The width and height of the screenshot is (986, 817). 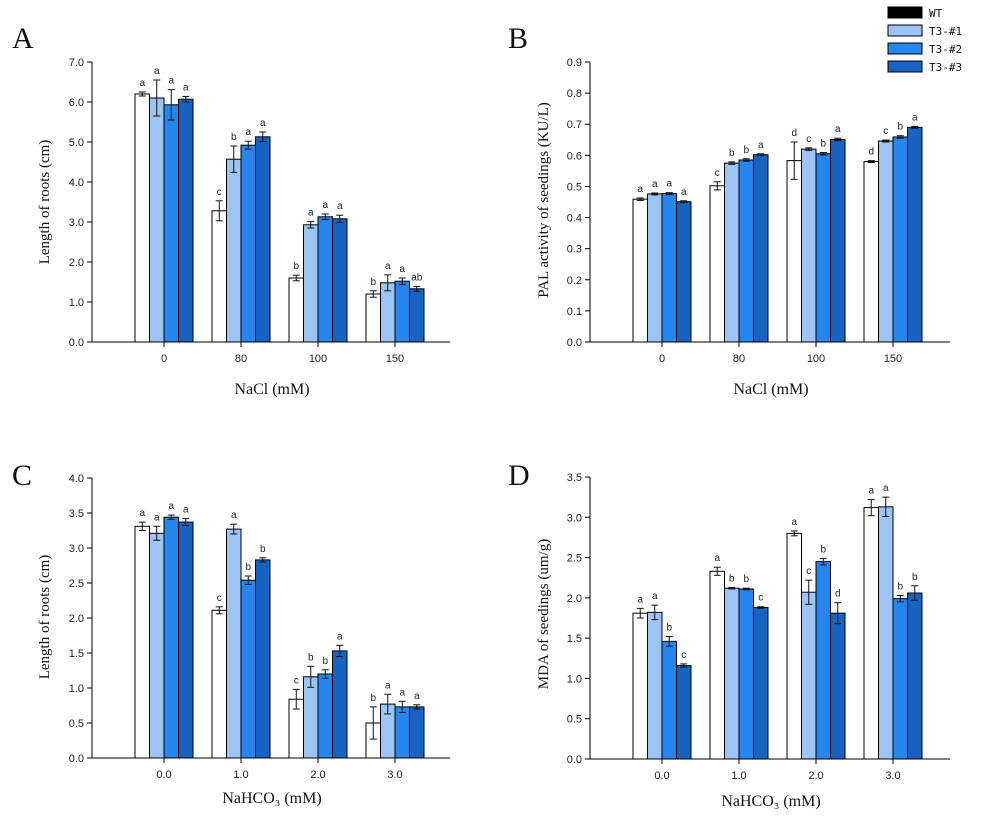 What do you see at coordinates (574, 478) in the screenshot?
I see `panel-d-y-tick-label: 3.5` at bounding box center [574, 478].